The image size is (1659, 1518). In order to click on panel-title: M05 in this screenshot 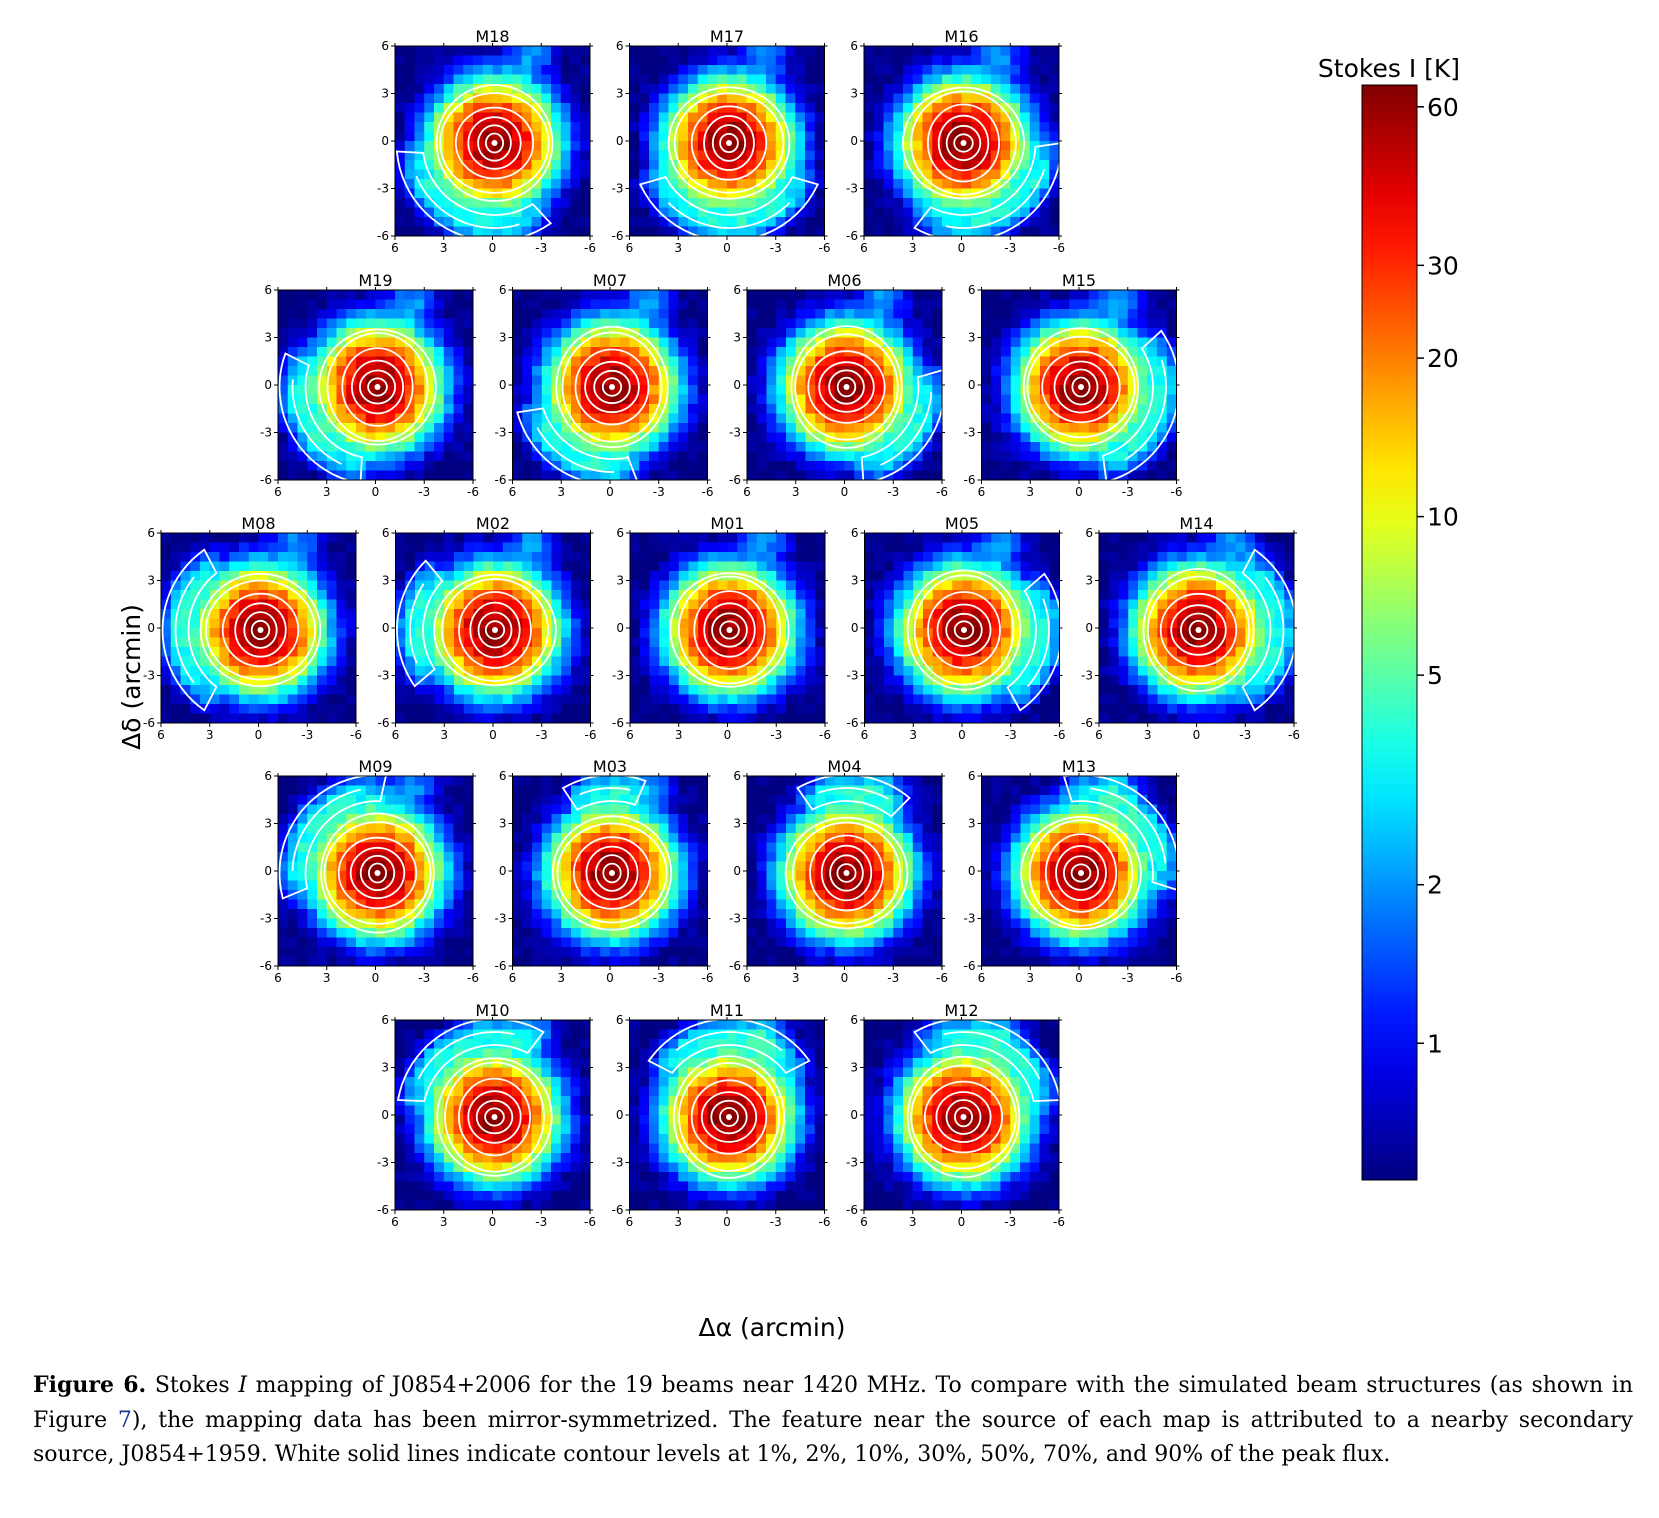, I will do `click(962, 523)`.